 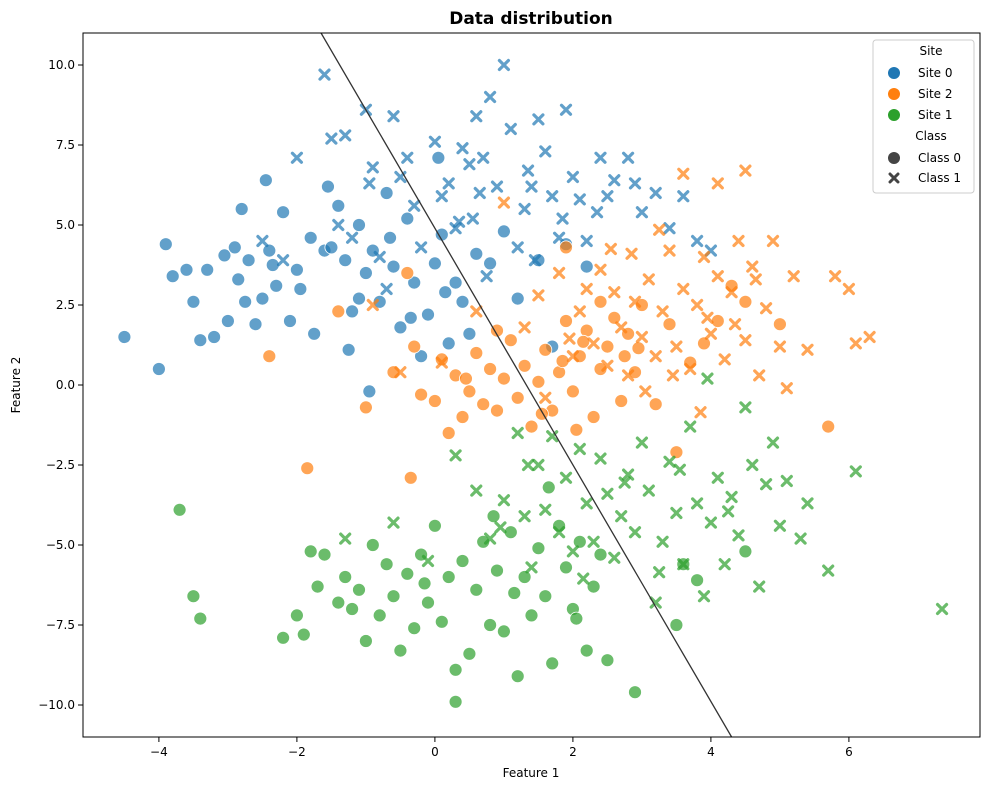 I want to click on y-tick-label: −10.0, so click(x=56, y=705).